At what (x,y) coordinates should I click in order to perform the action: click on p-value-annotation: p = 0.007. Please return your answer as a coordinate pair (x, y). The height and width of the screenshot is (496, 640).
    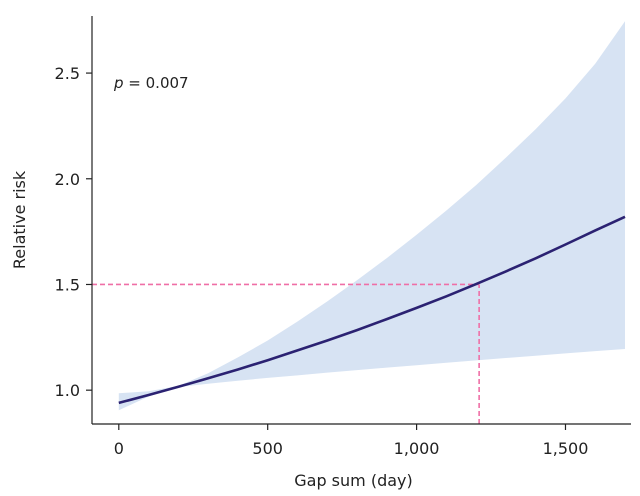
    Looking at the image, I should click on (151, 83).